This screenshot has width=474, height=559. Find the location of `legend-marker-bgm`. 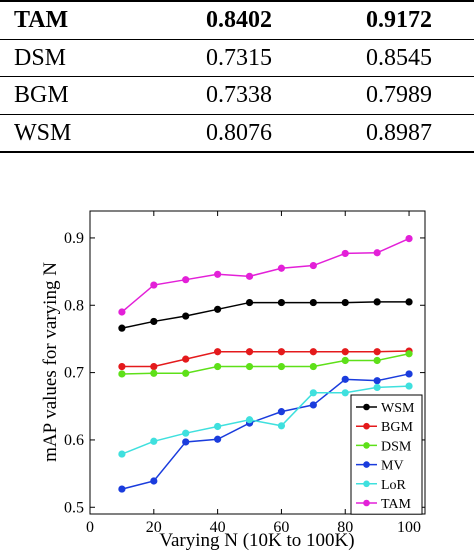

legend-marker-bgm is located at coordinates (366, 426).